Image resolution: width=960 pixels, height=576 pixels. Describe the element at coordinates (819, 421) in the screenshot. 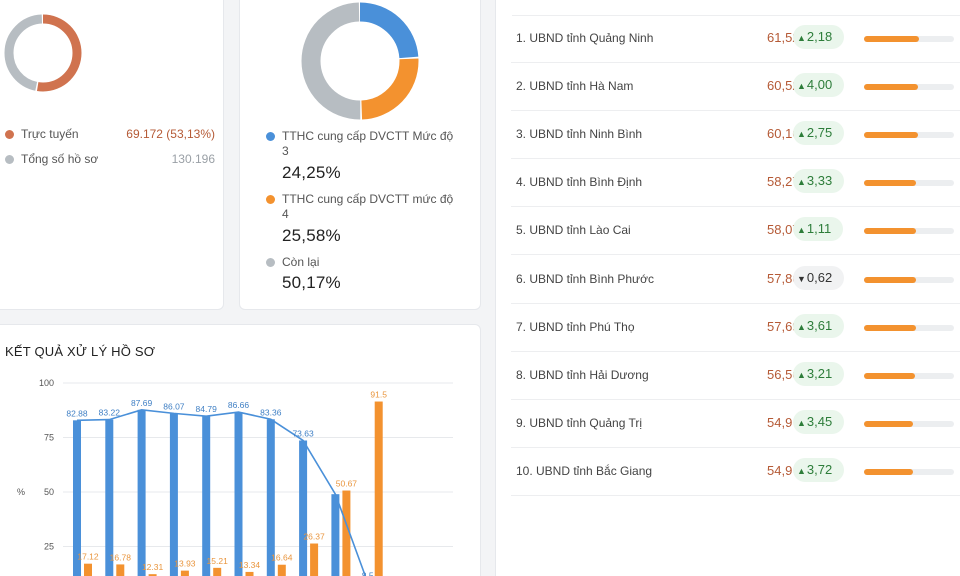

I see `ranking-row-delta: ▲3,45` at that location.